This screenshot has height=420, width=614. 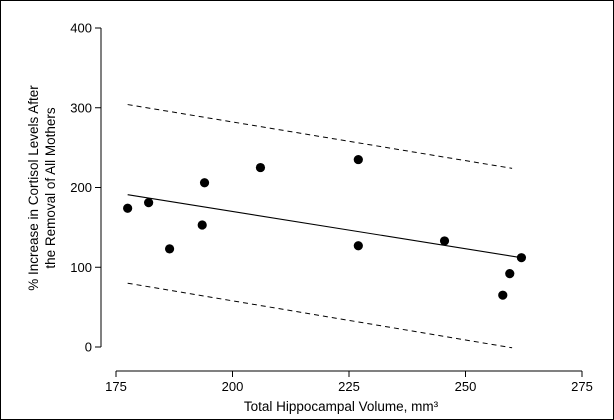 I want to click on x-tick-label: 200, so click(x=233, y=386).